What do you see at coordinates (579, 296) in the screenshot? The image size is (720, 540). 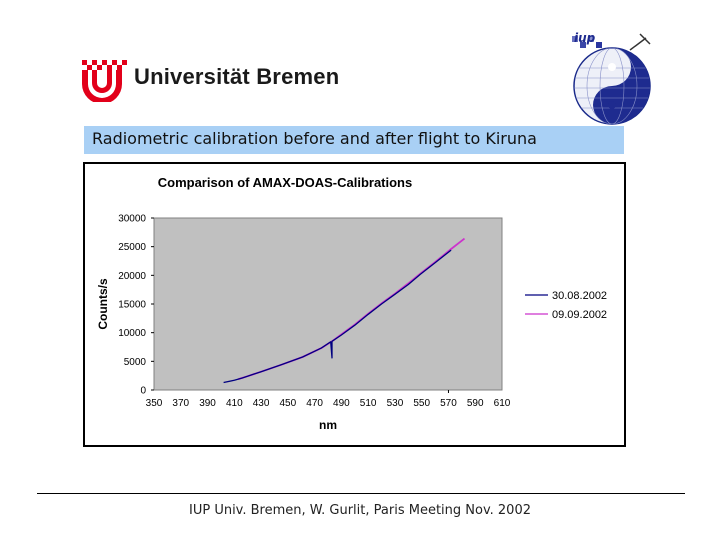 I see `legend-label: 30.08.2002` at bounding box center [579, 296].